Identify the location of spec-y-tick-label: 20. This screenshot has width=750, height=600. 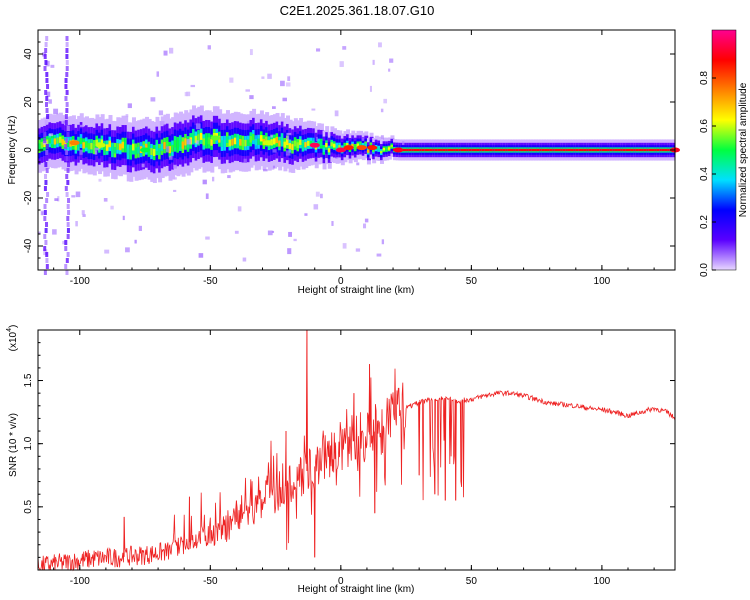
(28, 102).